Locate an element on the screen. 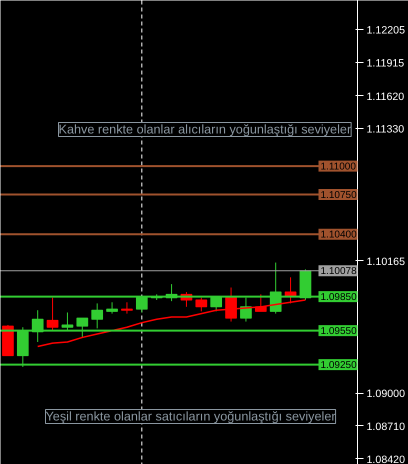 The image size is (408, 464). y-tick-label: 1.11915 is located at coordinates (385, 63).